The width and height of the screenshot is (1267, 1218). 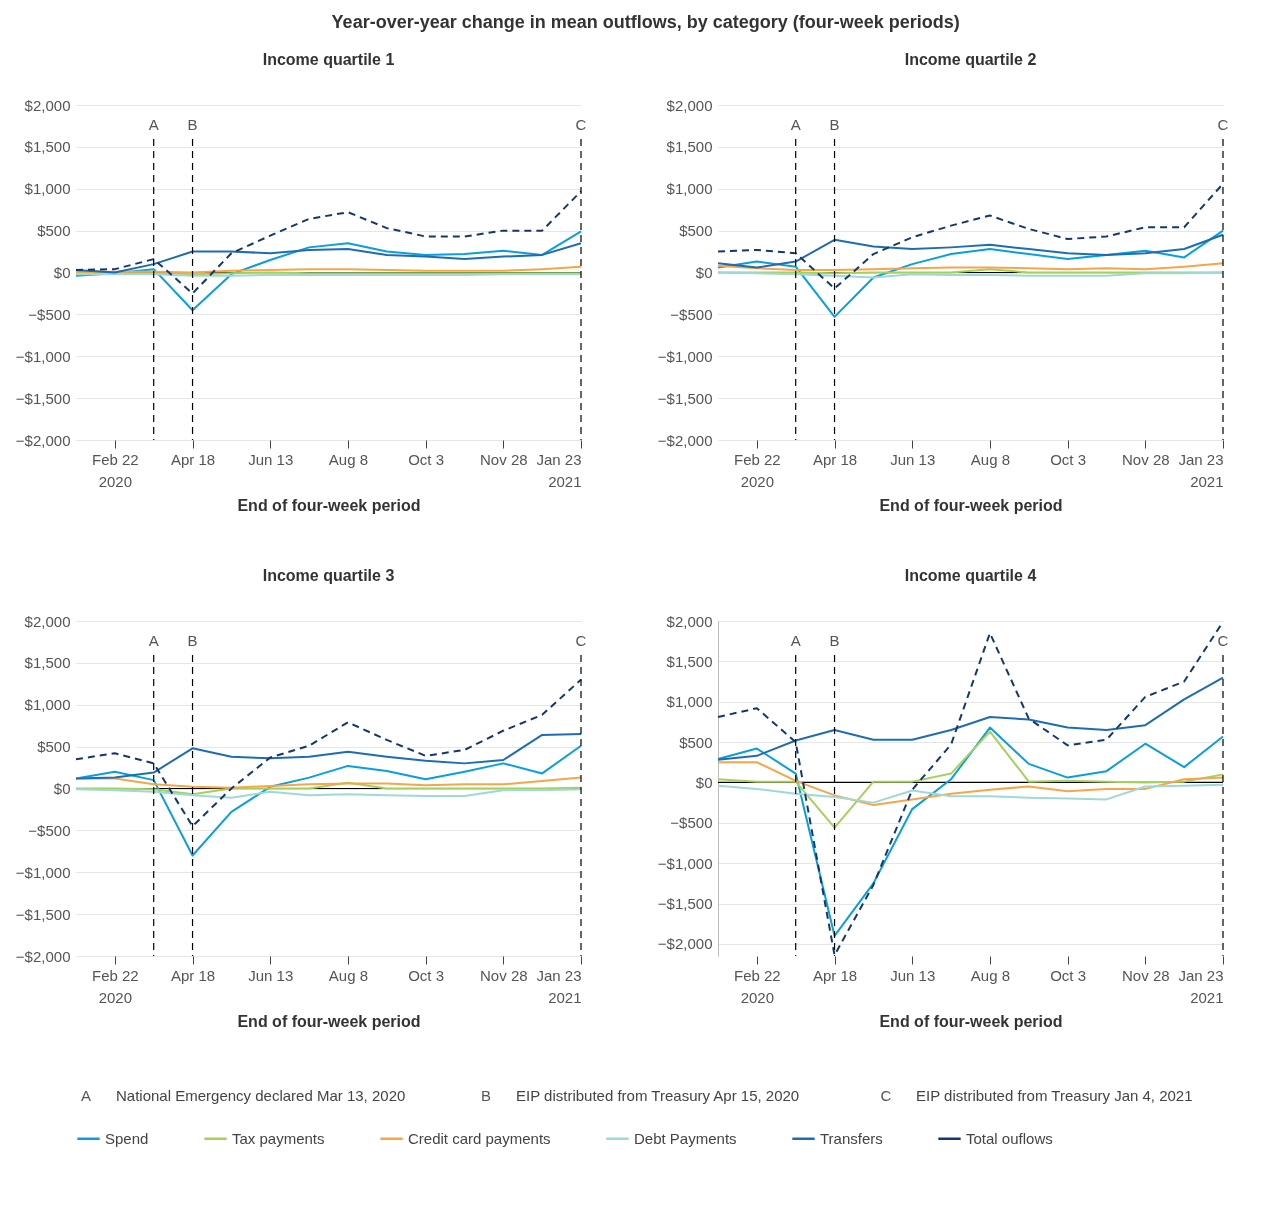 I want to click on chart-subtitle: Income quartile 4, so click(x=970, y=575).